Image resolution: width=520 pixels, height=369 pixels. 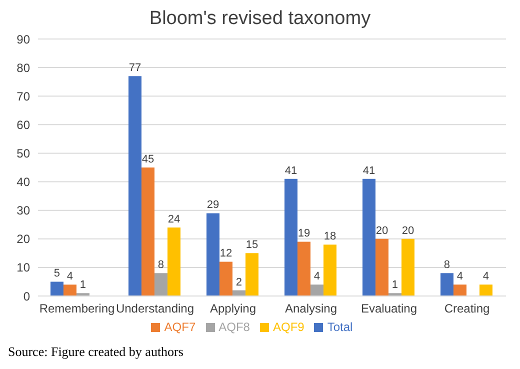 What do you see at coordinates (57, 274) in the screenshot?
I see `data-label: 5` at bounding box center [57, 274].